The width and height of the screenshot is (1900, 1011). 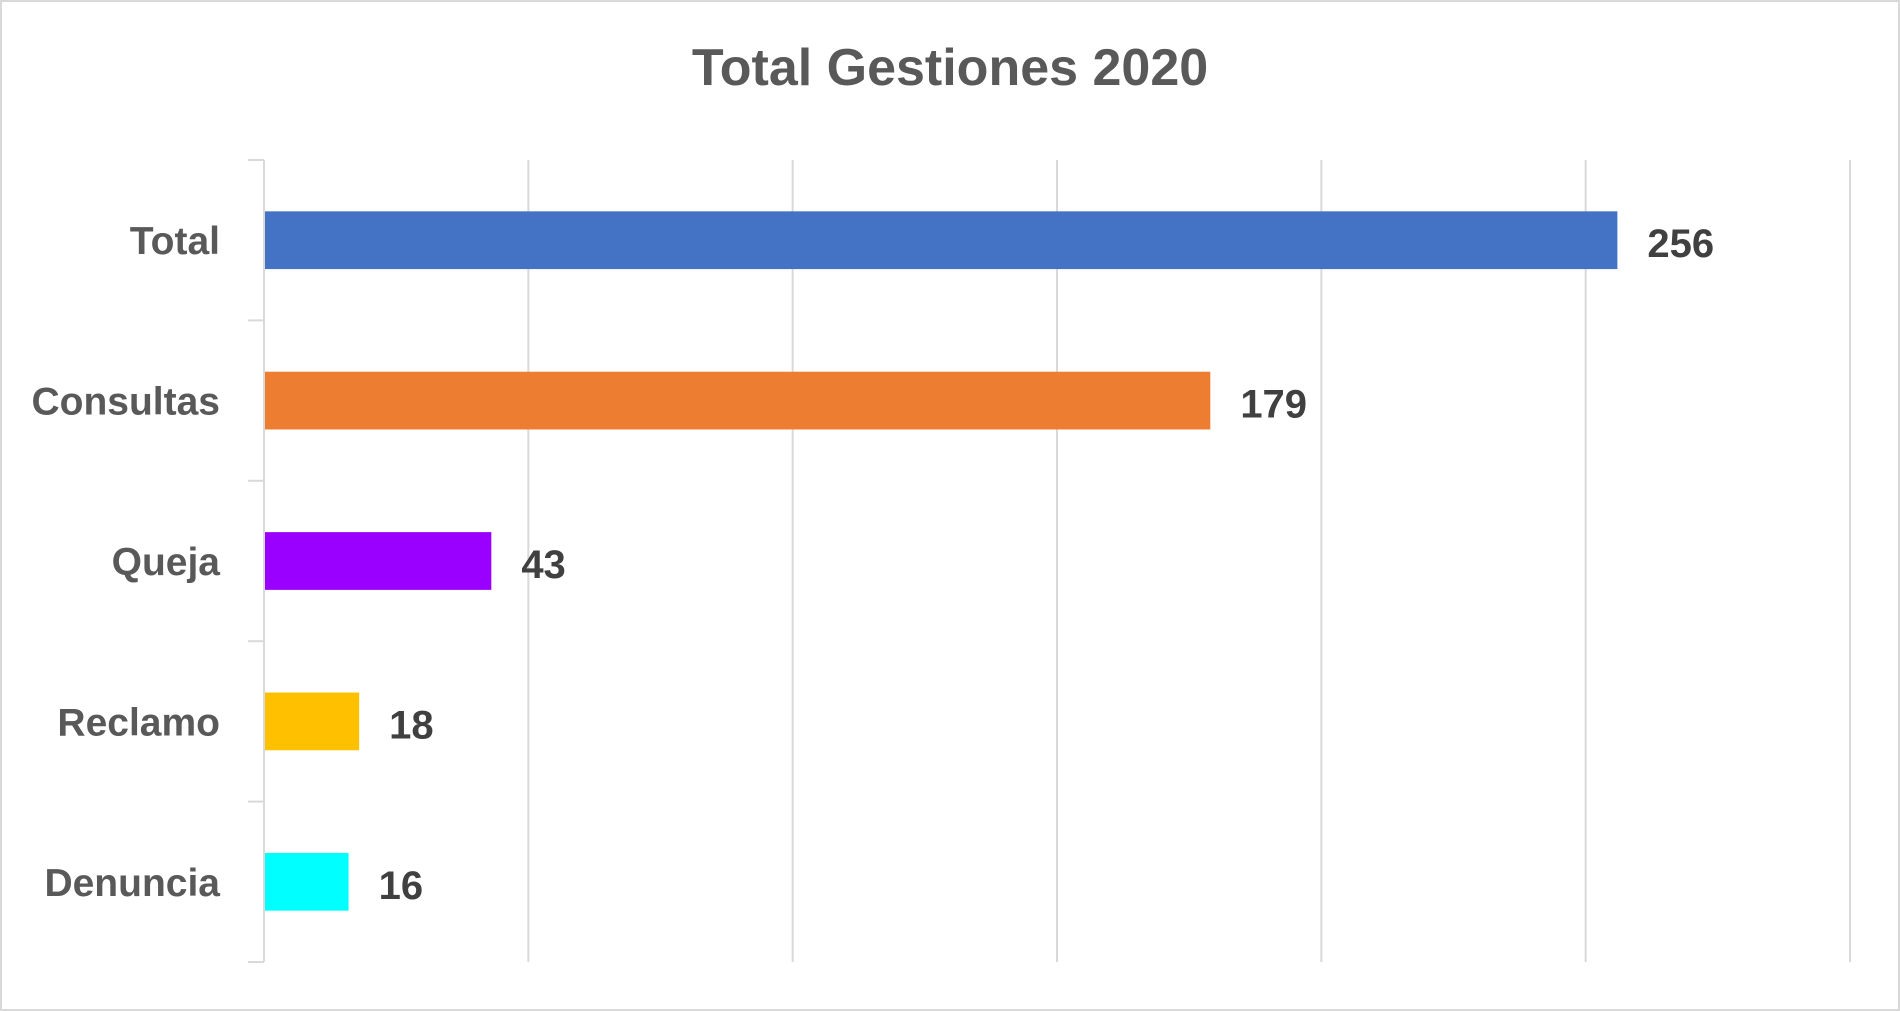 I want to click on data-label: 16, so click(x=401, y=886).